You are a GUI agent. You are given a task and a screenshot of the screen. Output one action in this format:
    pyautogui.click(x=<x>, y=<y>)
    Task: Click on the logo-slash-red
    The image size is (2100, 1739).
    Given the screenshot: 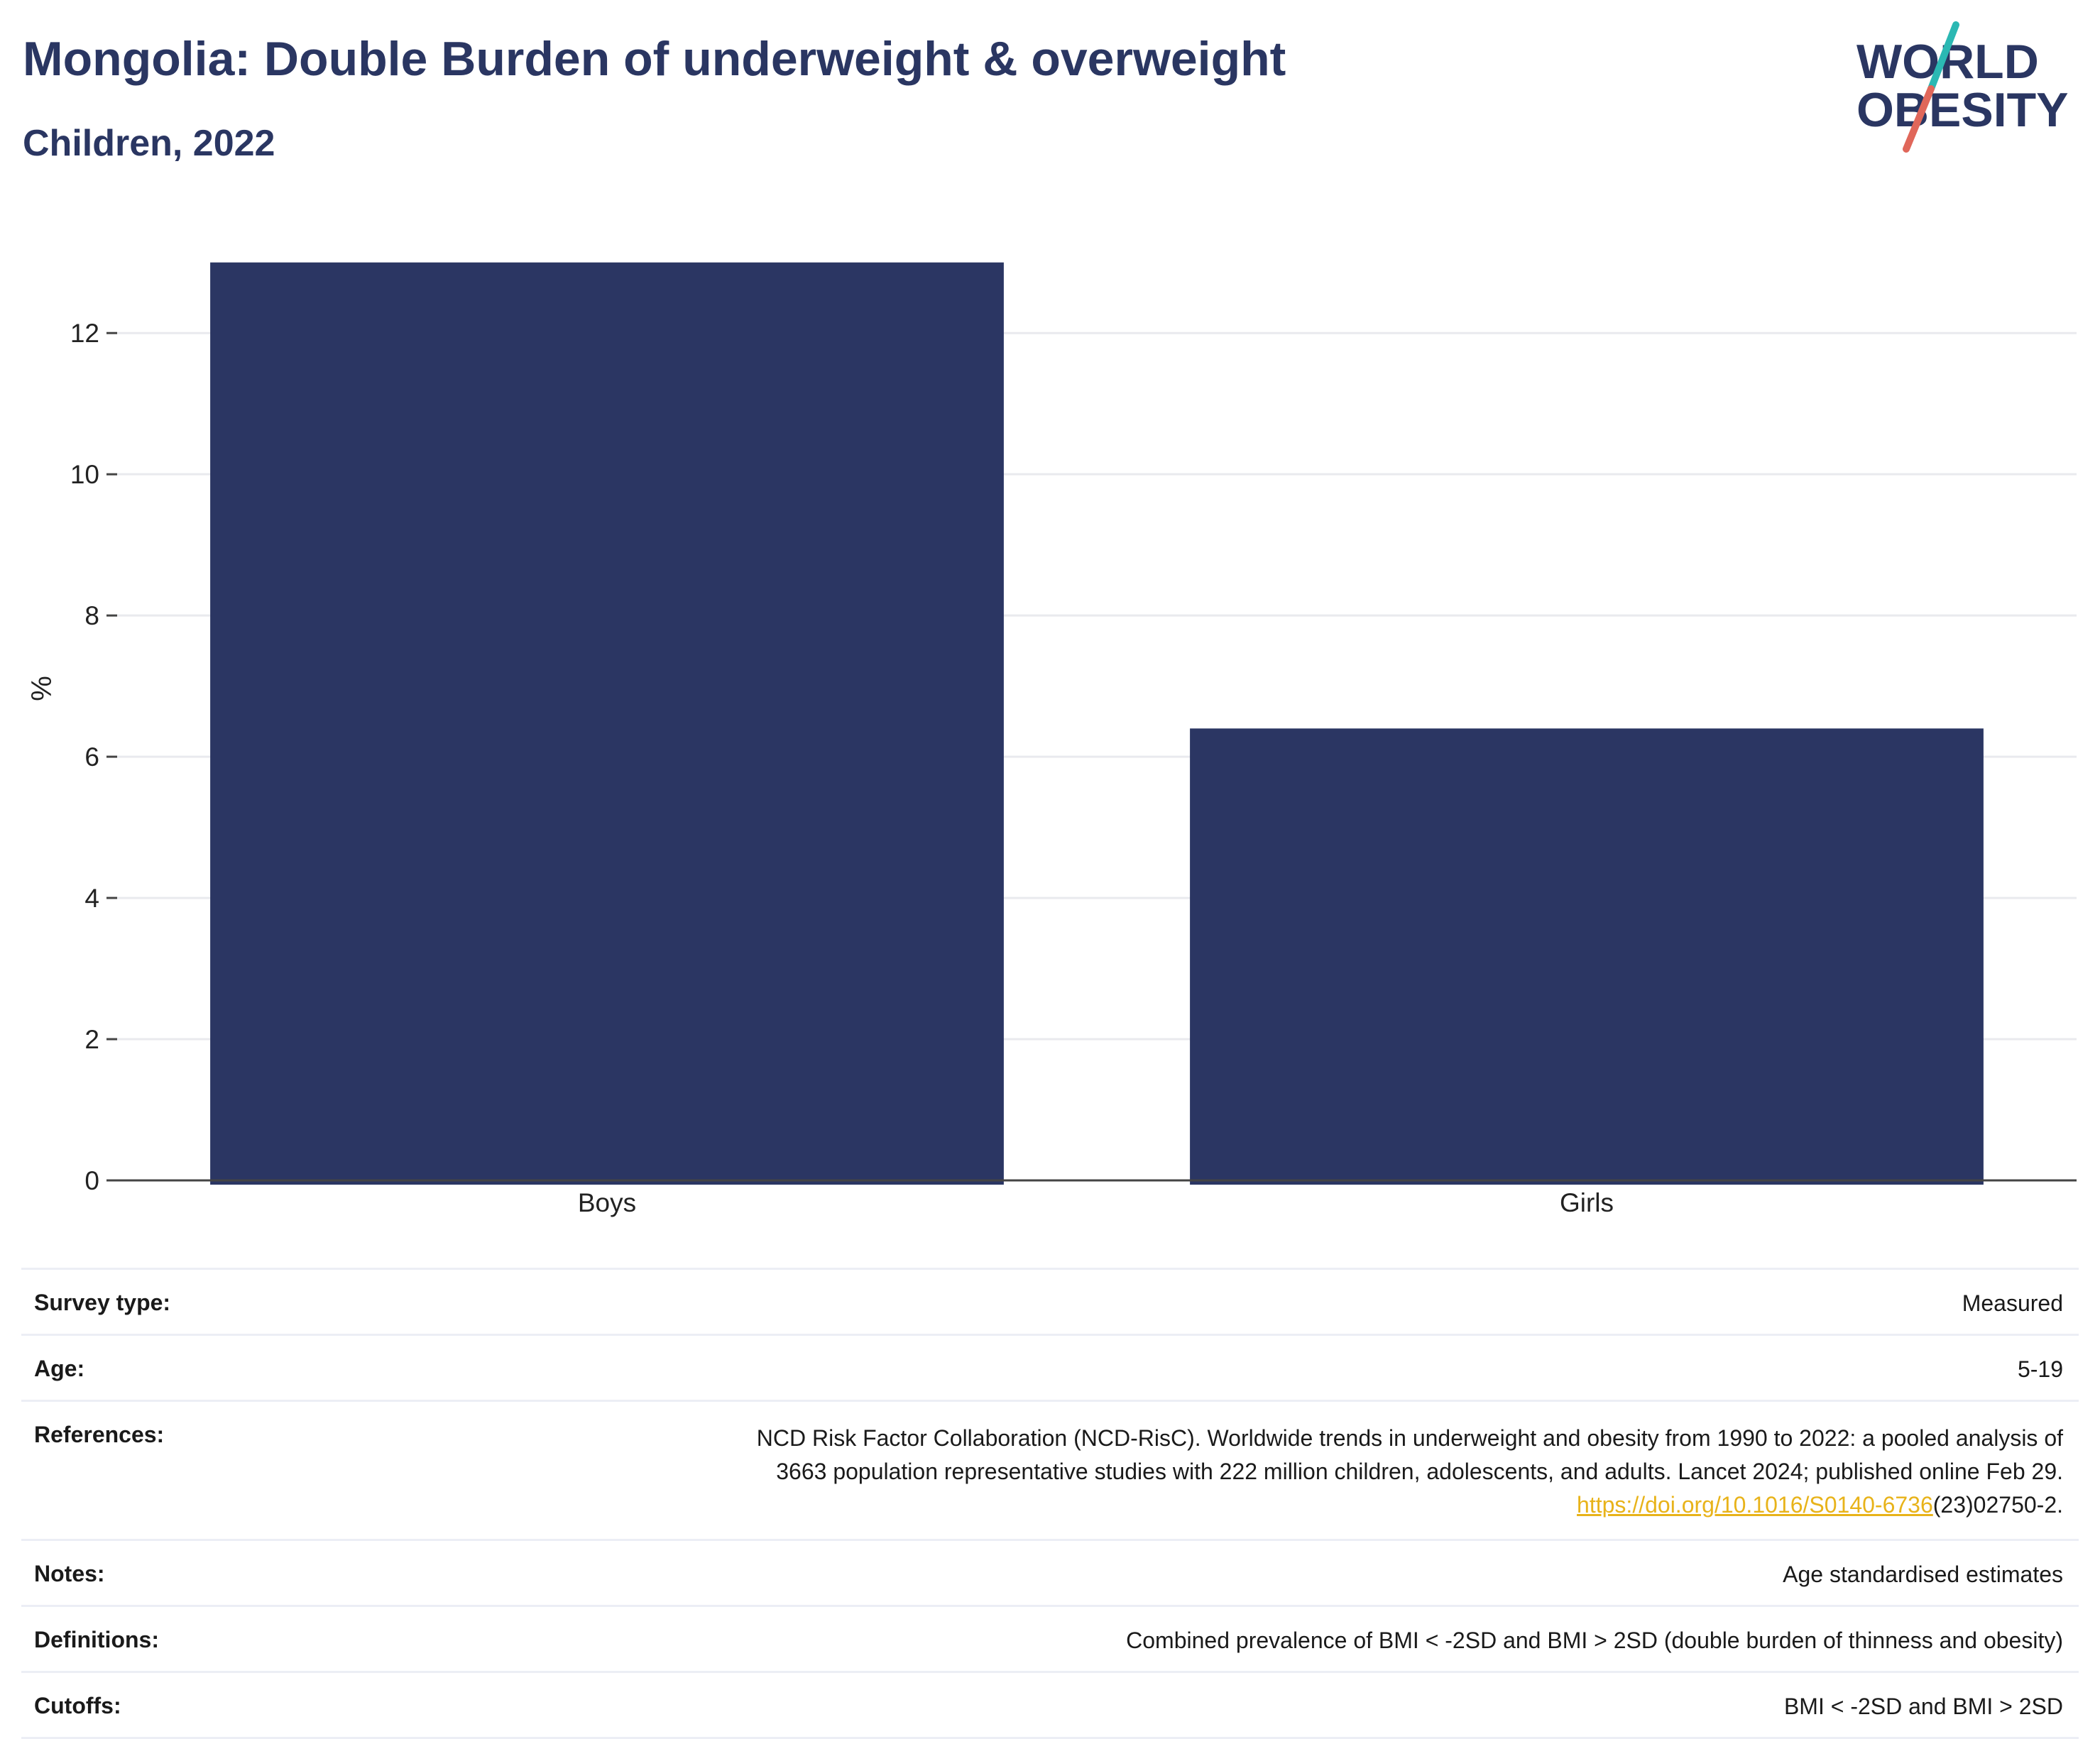 What is the action you would take?
    pyautogui.click(x=1919, y=119)
    